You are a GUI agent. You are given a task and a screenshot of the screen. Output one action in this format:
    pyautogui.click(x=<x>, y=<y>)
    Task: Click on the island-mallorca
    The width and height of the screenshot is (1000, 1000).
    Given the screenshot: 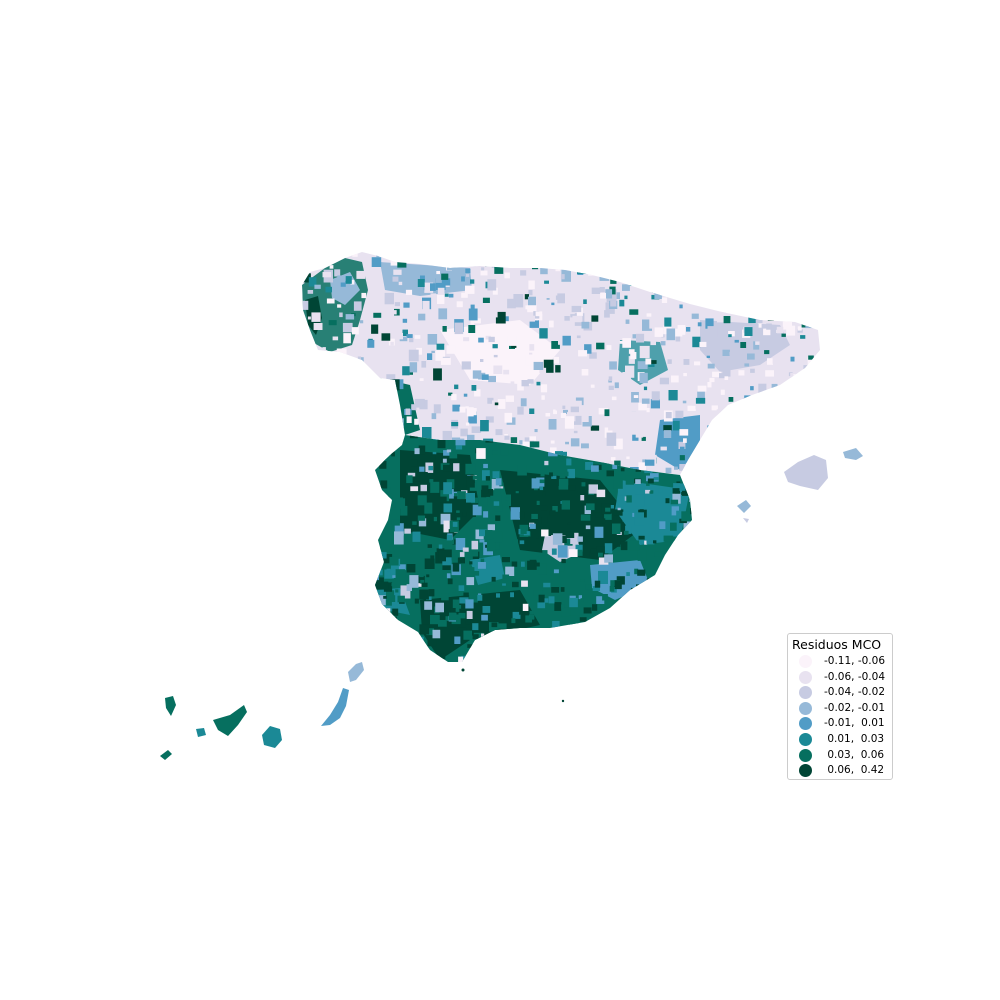 What is the action you would take?
    pyautogui.click(x=806, y=472)
    